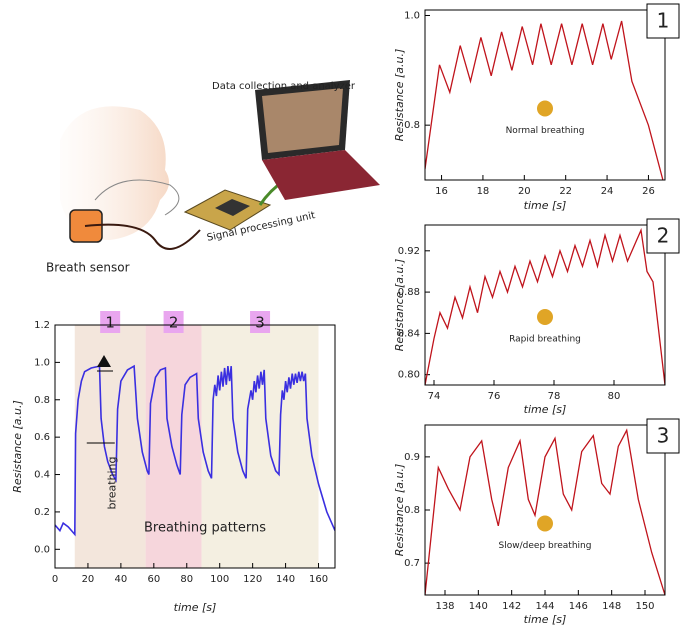 The width and height of the screenshot is (682, 628). Describe the element at coordinates (483, 191) in the screenshot. I see `x-tick-label: 18` at that location.